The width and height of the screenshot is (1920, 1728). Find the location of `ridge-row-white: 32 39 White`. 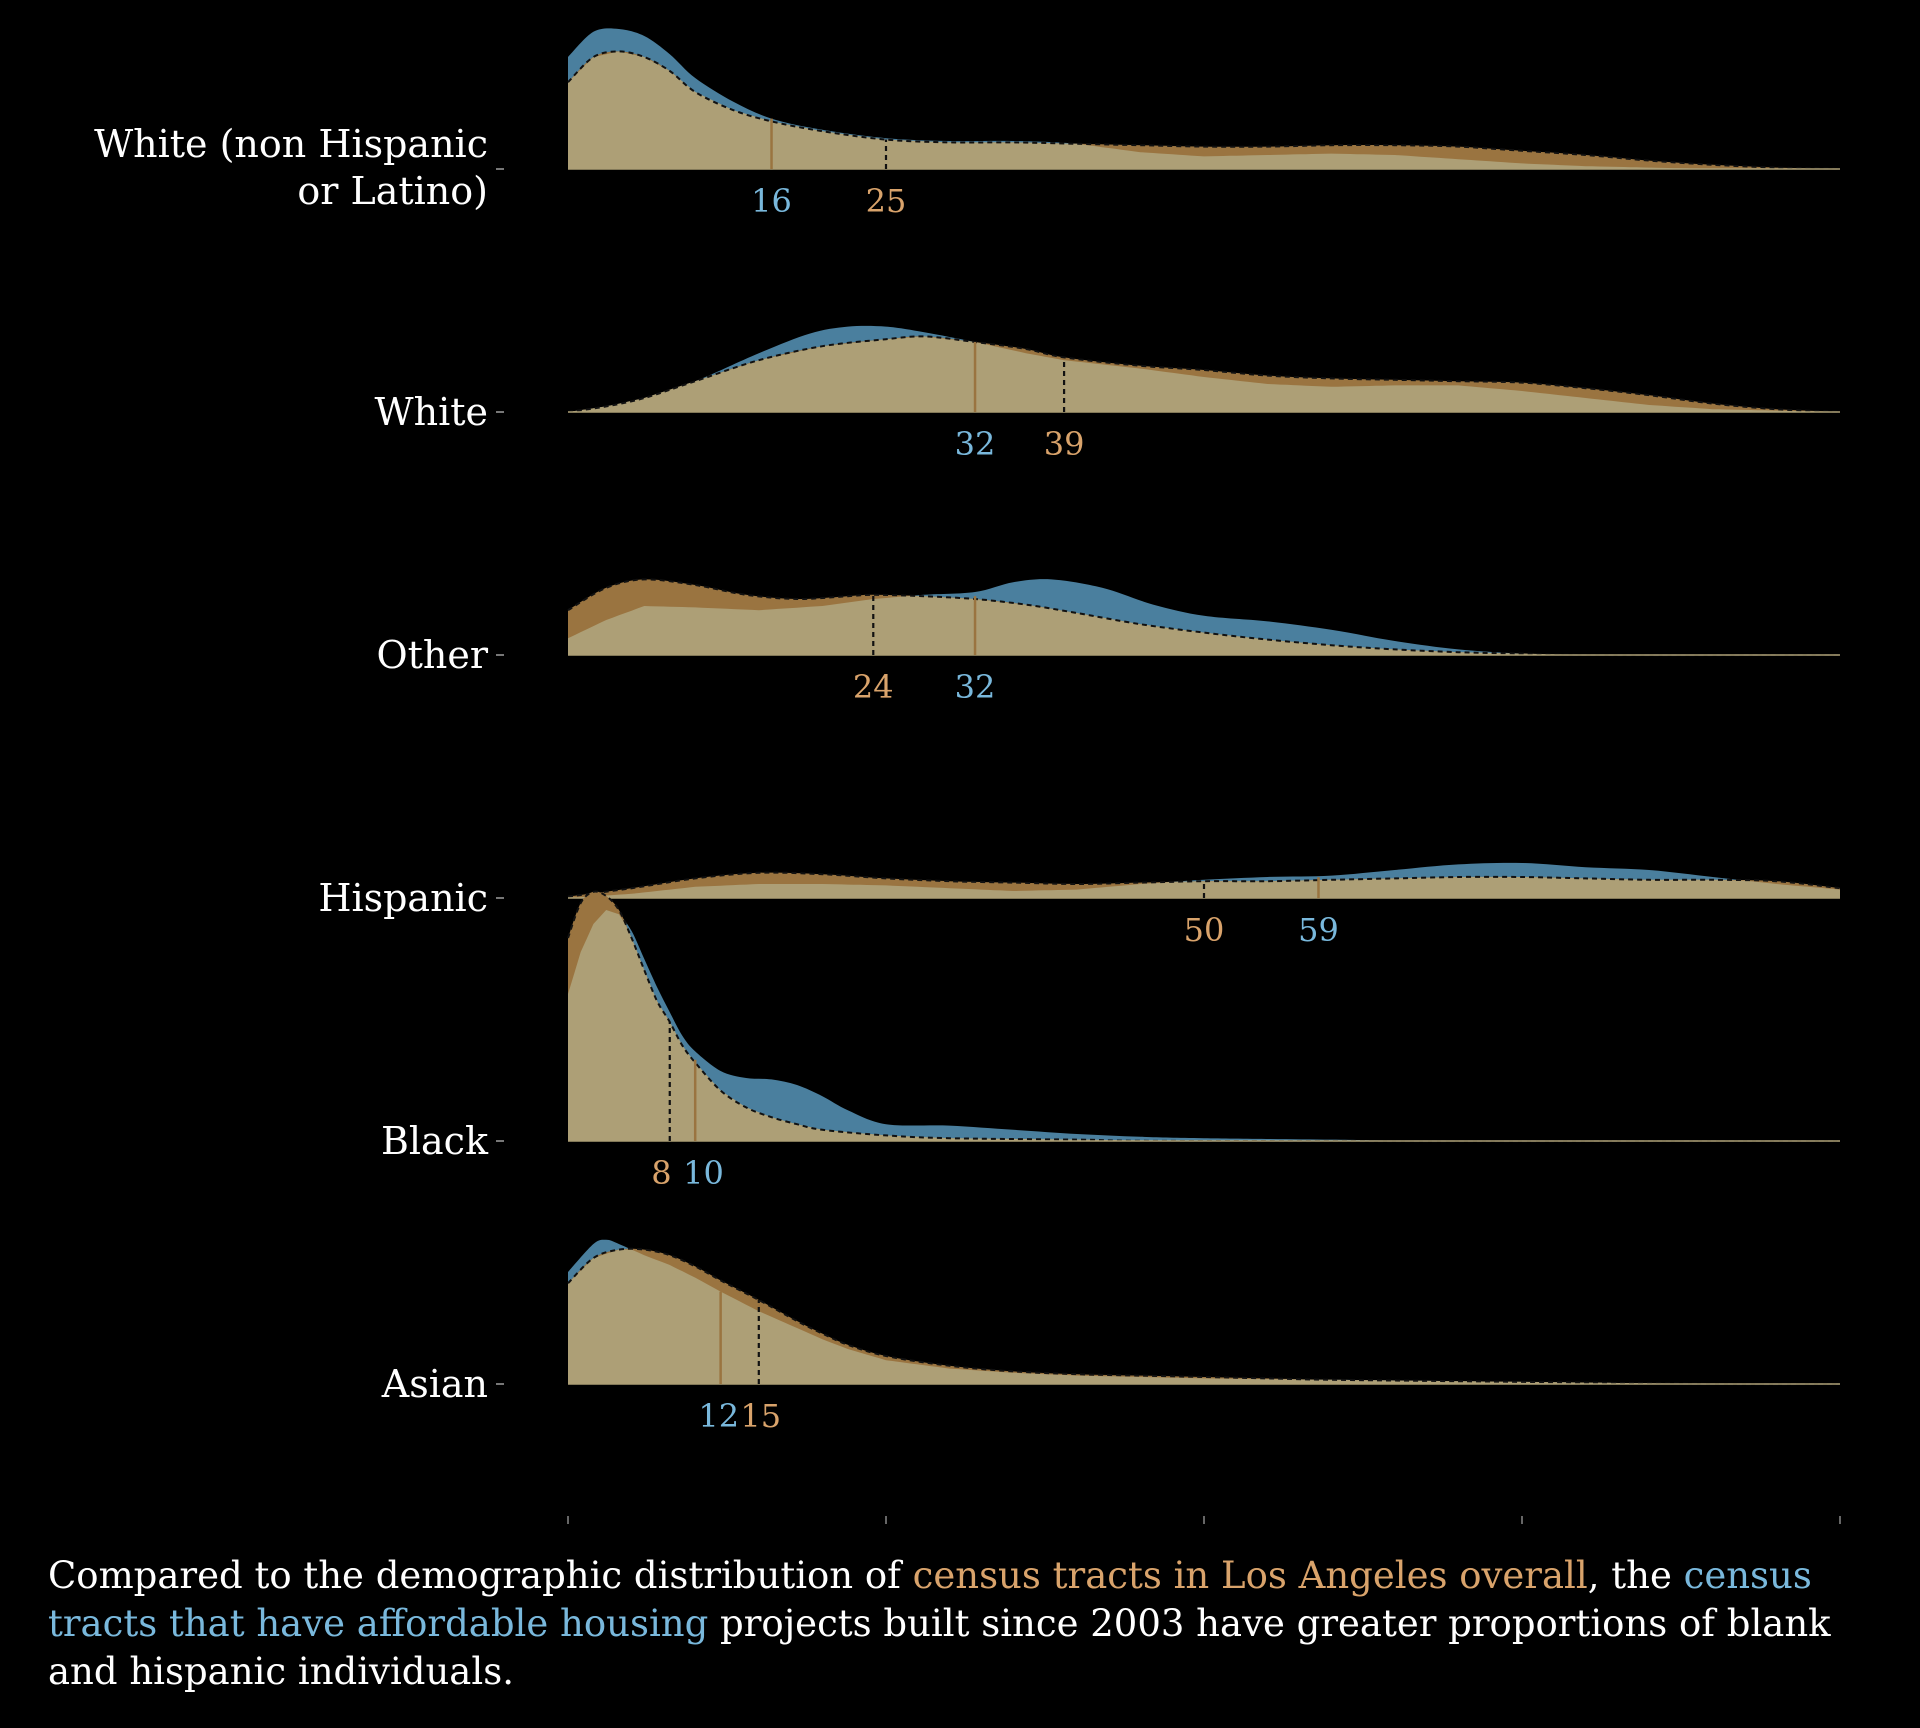

ridge-row-white: 32 39 White is located at coordinates (1108, 394).